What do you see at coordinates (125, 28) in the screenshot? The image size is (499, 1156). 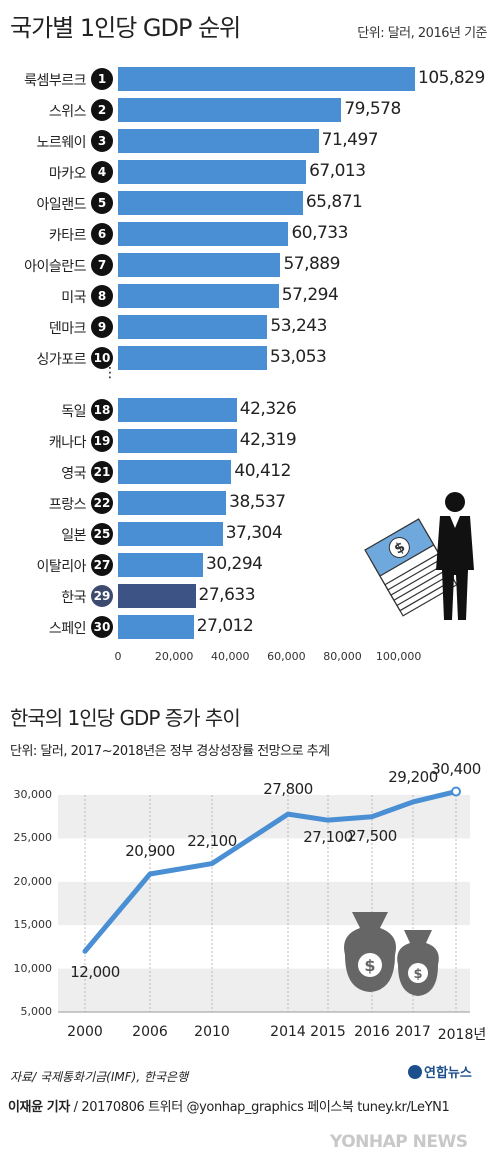 I see `chart-title: 국가별 1인당 GDP 순위` at bounding box center [125, 28].